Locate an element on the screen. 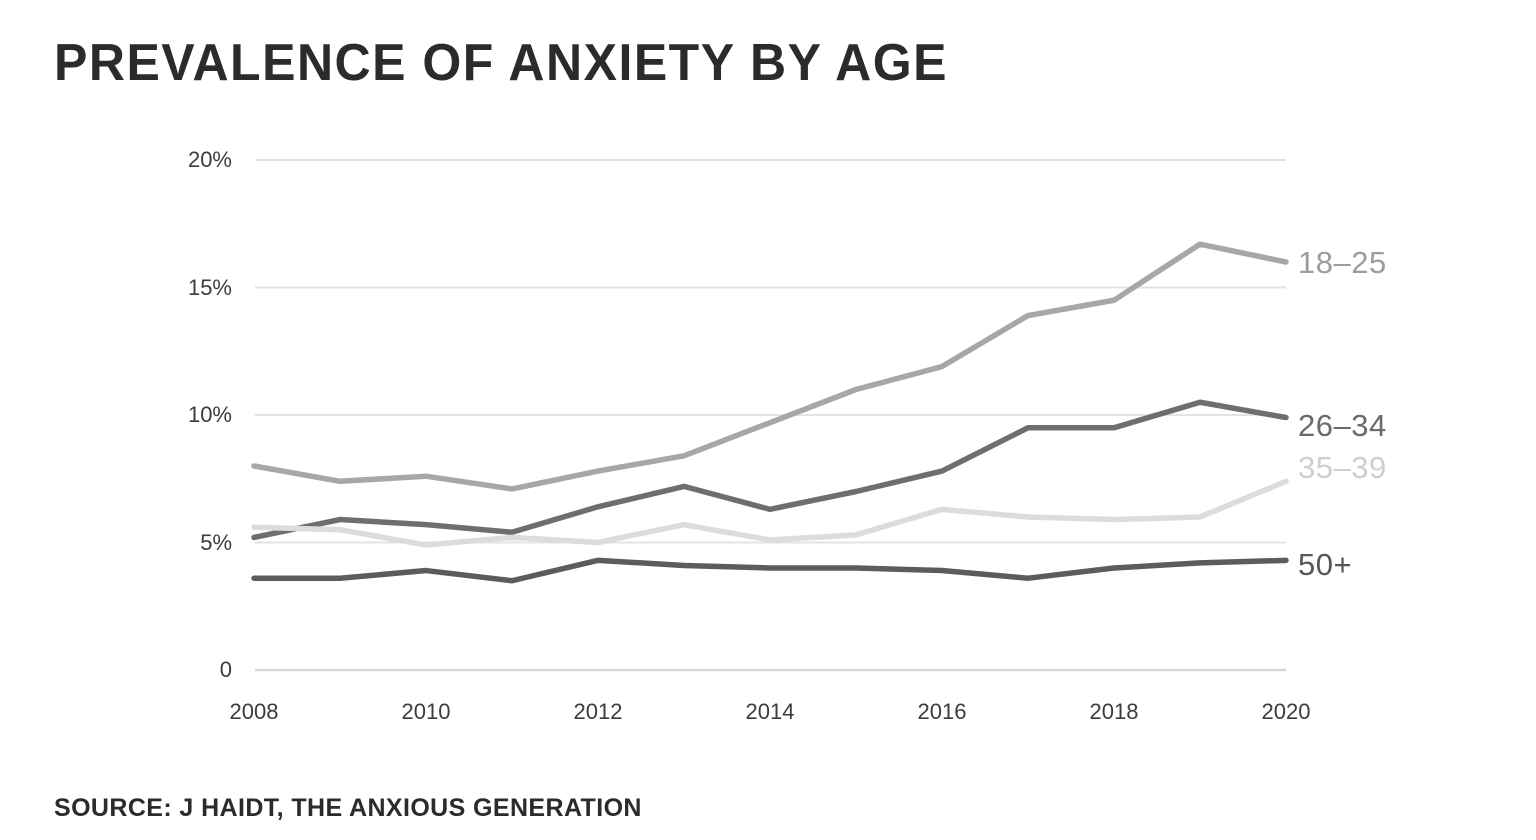 Image resolution: width=1536 pixels, height=840 pixels. source-note: SOURCE: J HAIDT, THE ANXIOUS GENERATION is located at coordinates (348, 808).